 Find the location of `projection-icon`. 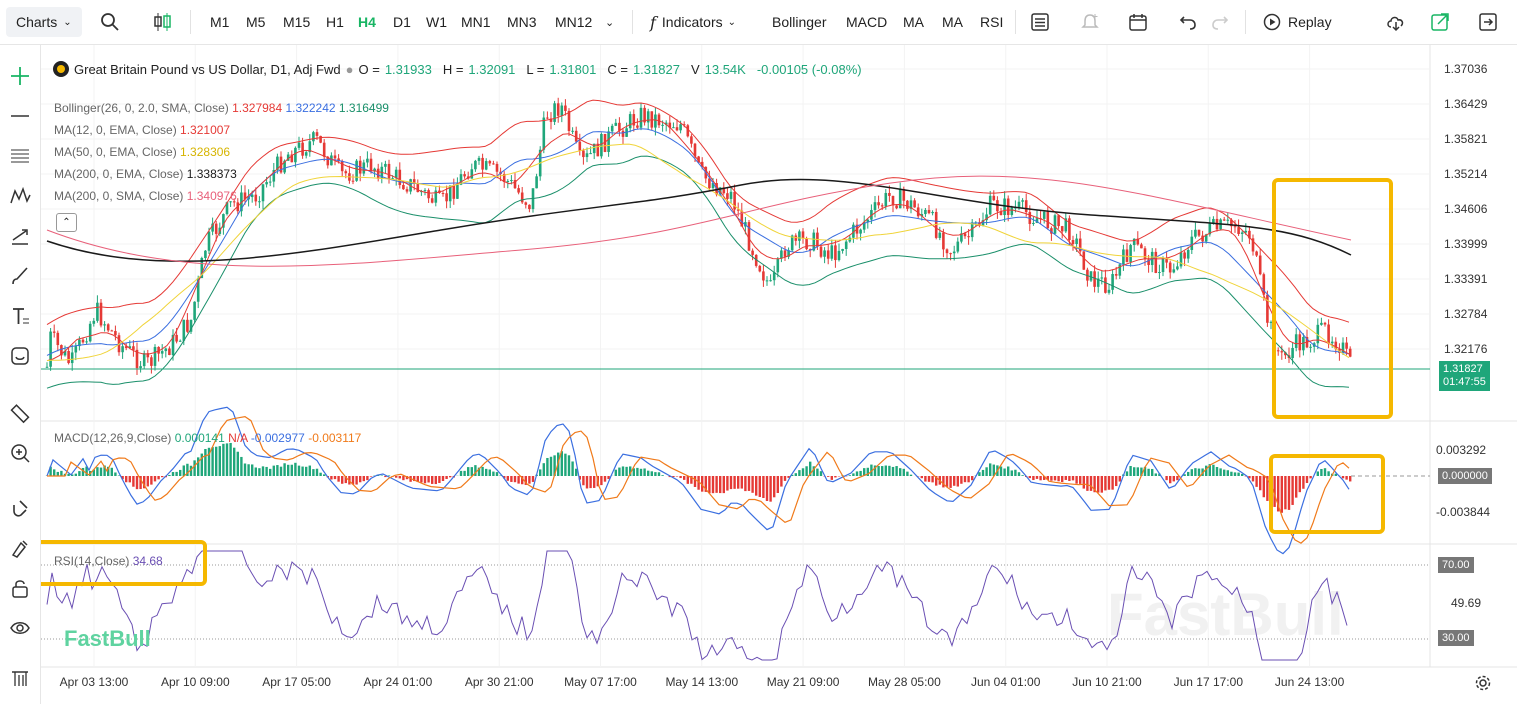

projection-icon is located at coordinates (20, 236).